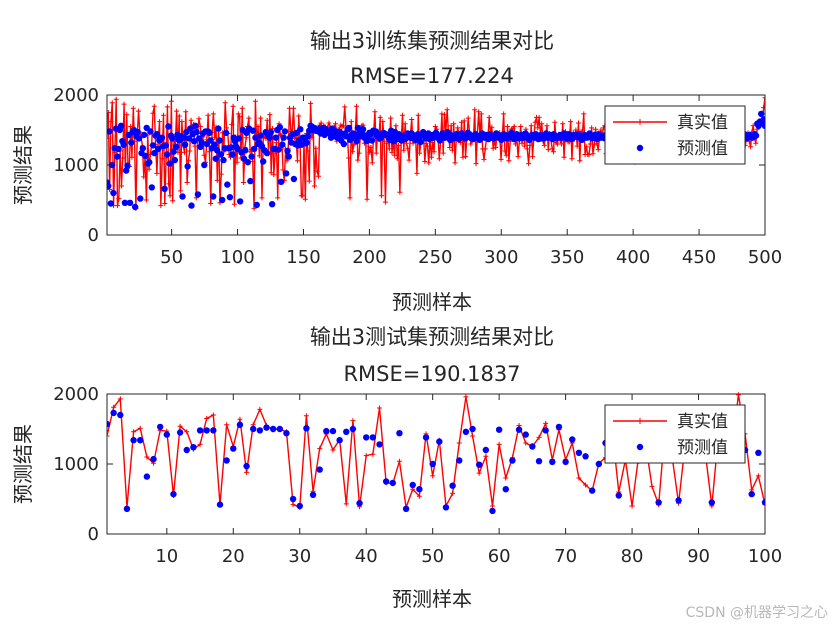  Describe the element at coordinates (436, 451) in the screenshot. I see `test-actual-line` at that location.